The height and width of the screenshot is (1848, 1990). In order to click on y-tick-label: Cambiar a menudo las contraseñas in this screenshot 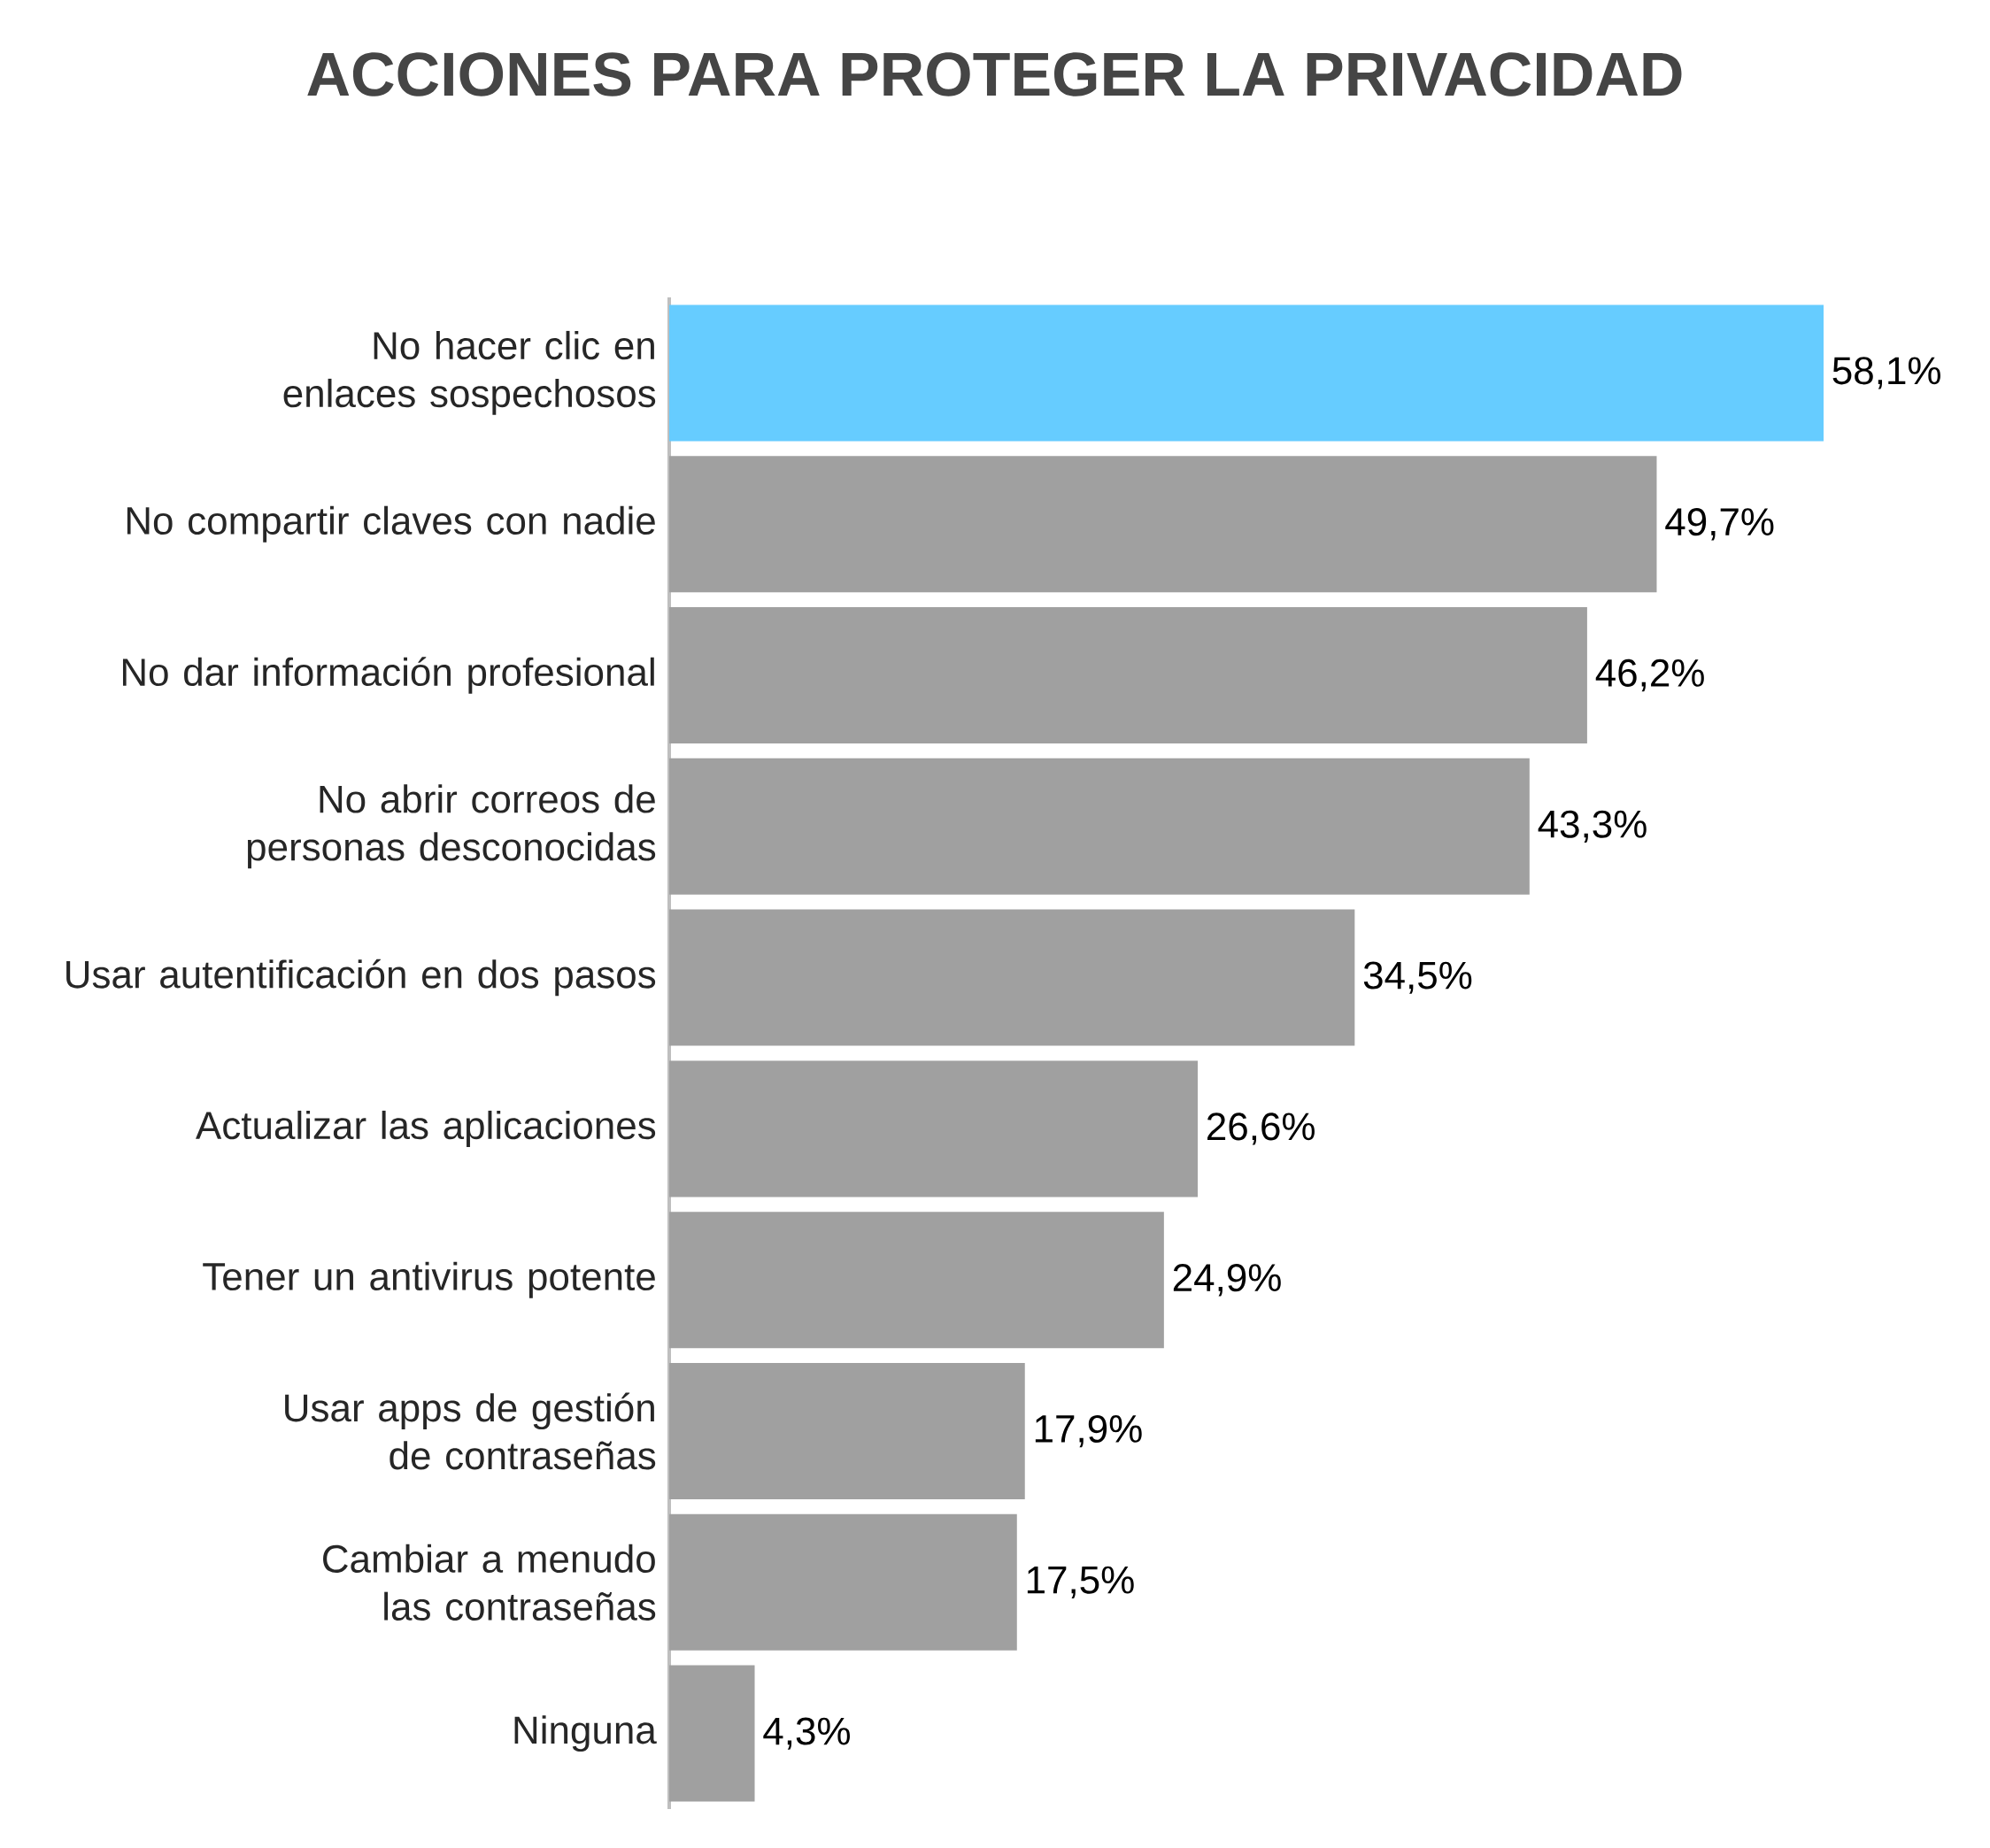, I will do `click(489, 1582)`.